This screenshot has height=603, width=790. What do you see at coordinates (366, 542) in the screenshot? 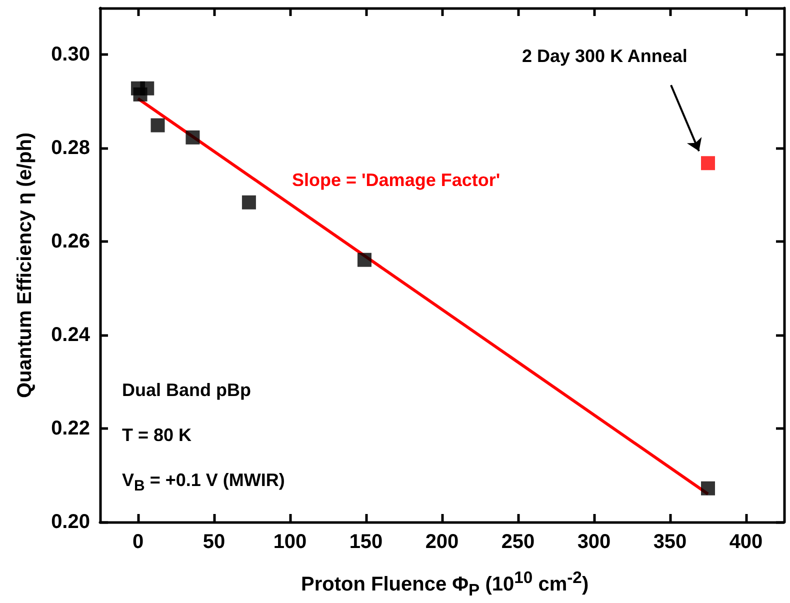
I see `x-tick-label: 150` at bounding box center [366, 542].